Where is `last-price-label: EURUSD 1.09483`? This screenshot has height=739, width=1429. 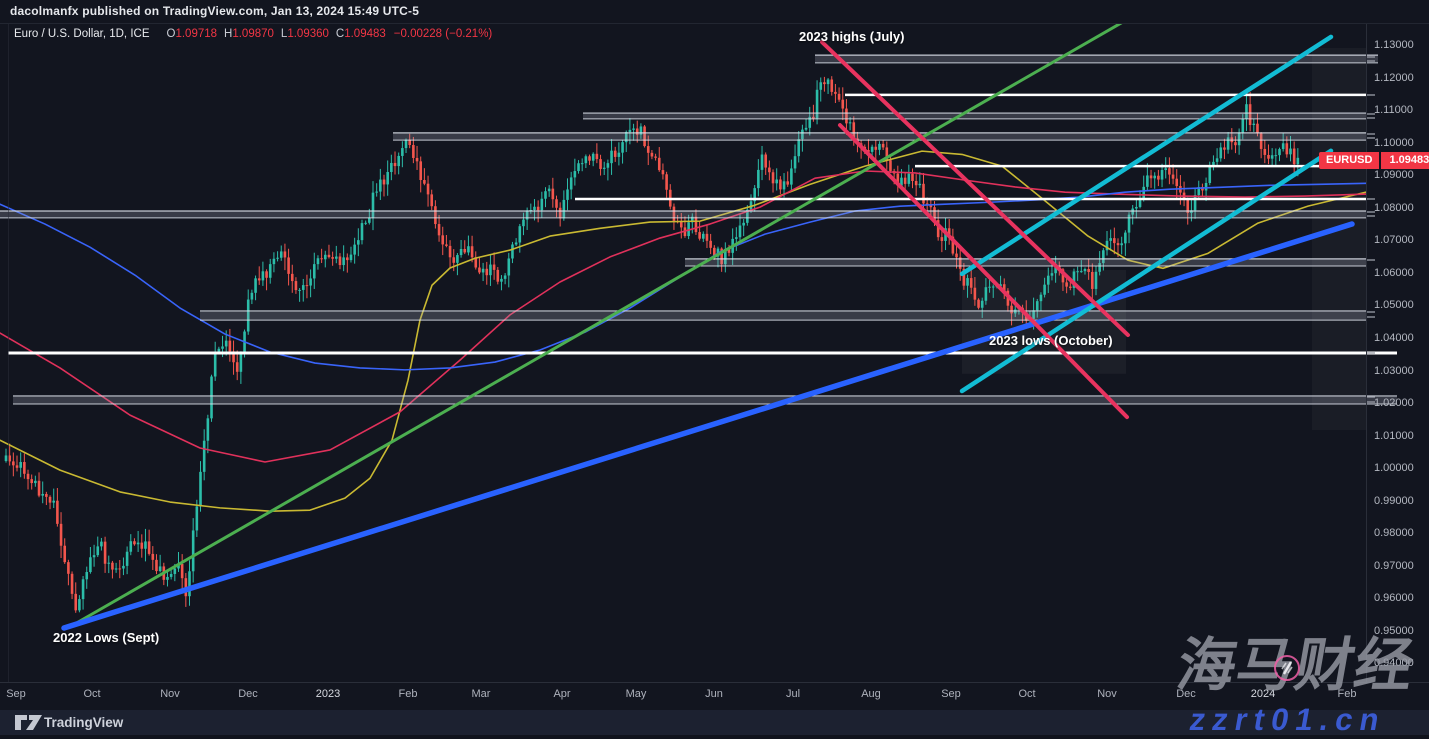
last-price-label: EURUSD 1.09483 is located at coordinates (1374, 160).